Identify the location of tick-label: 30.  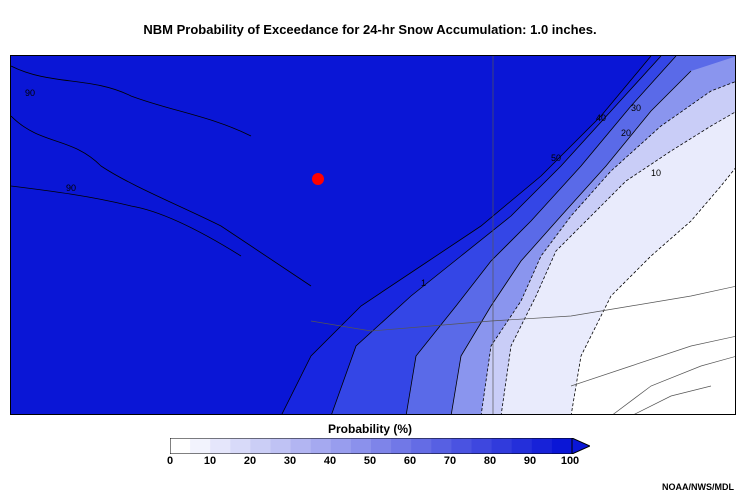
(290, 461).